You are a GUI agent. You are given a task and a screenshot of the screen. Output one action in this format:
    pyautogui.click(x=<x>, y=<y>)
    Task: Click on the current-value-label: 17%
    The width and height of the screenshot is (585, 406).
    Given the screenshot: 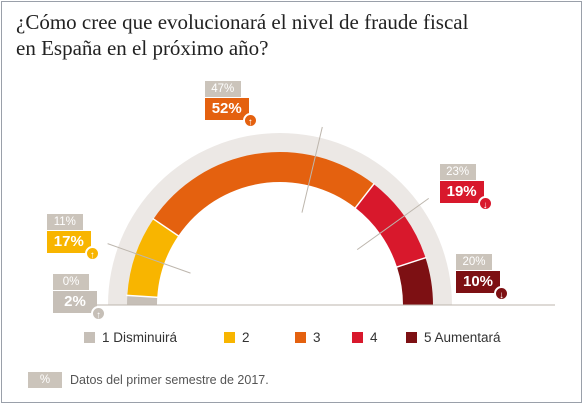 What is the action you would take?
    pyautogui.click(x=68, y=242)
    